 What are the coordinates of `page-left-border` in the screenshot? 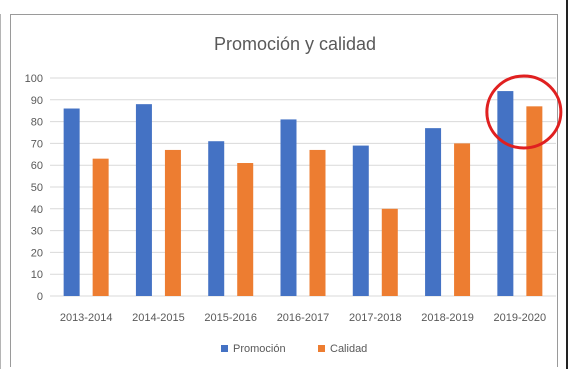 It's located at (0, 191).